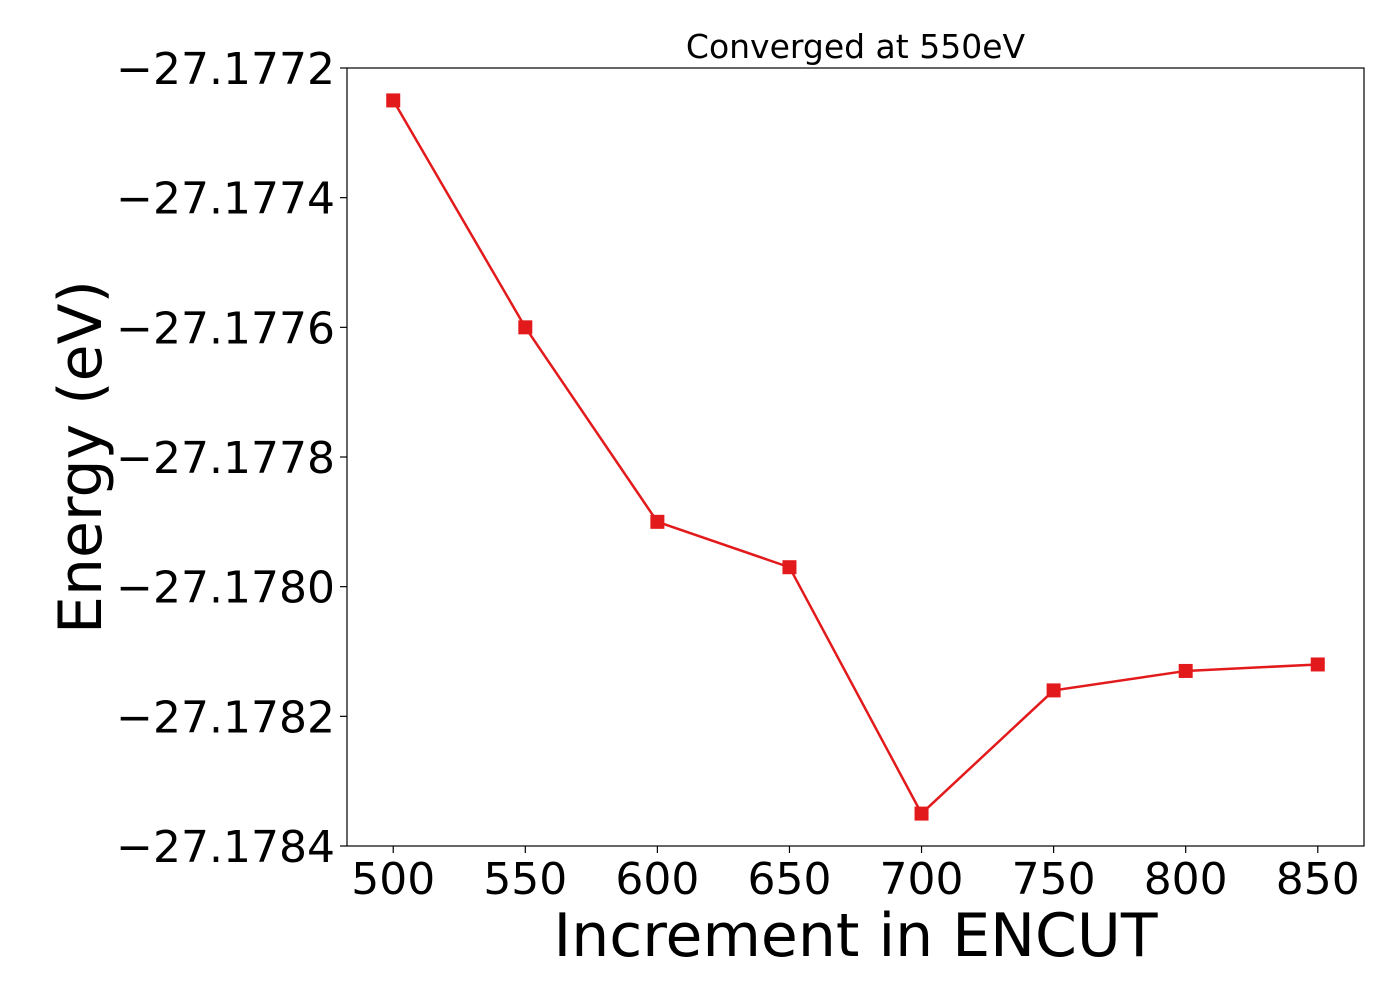 The image size is (1400, 1000). Describe the element at coordinates (225, 588) in the screenshot. I see `y-tick-label: −27.1780` at that location.